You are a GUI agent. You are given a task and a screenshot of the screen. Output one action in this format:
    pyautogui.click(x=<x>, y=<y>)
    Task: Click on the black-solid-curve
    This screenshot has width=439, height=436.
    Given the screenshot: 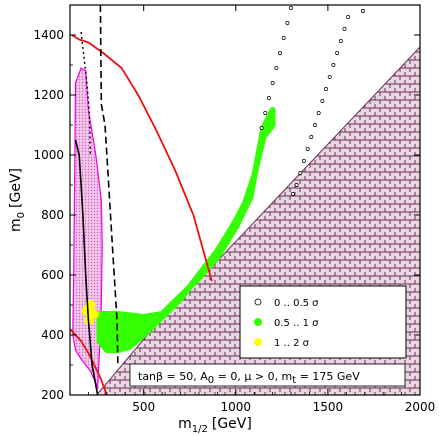 What is the action you would take?
    pyautogui.click(x=86, y=267)
    